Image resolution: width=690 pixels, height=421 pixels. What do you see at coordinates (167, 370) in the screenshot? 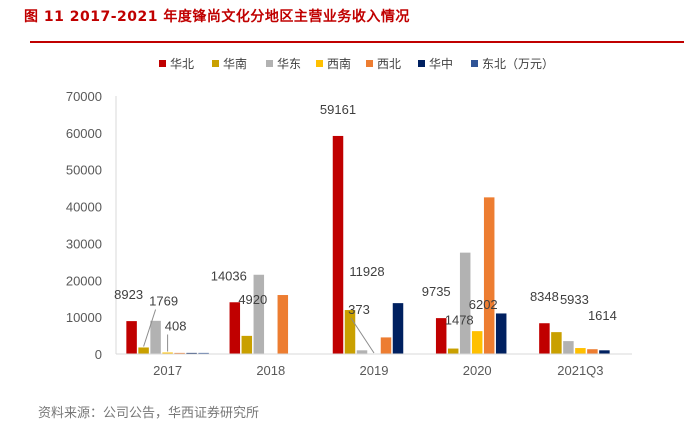
I see `x-tick-label: 2017` at bounding box center [167, 370].